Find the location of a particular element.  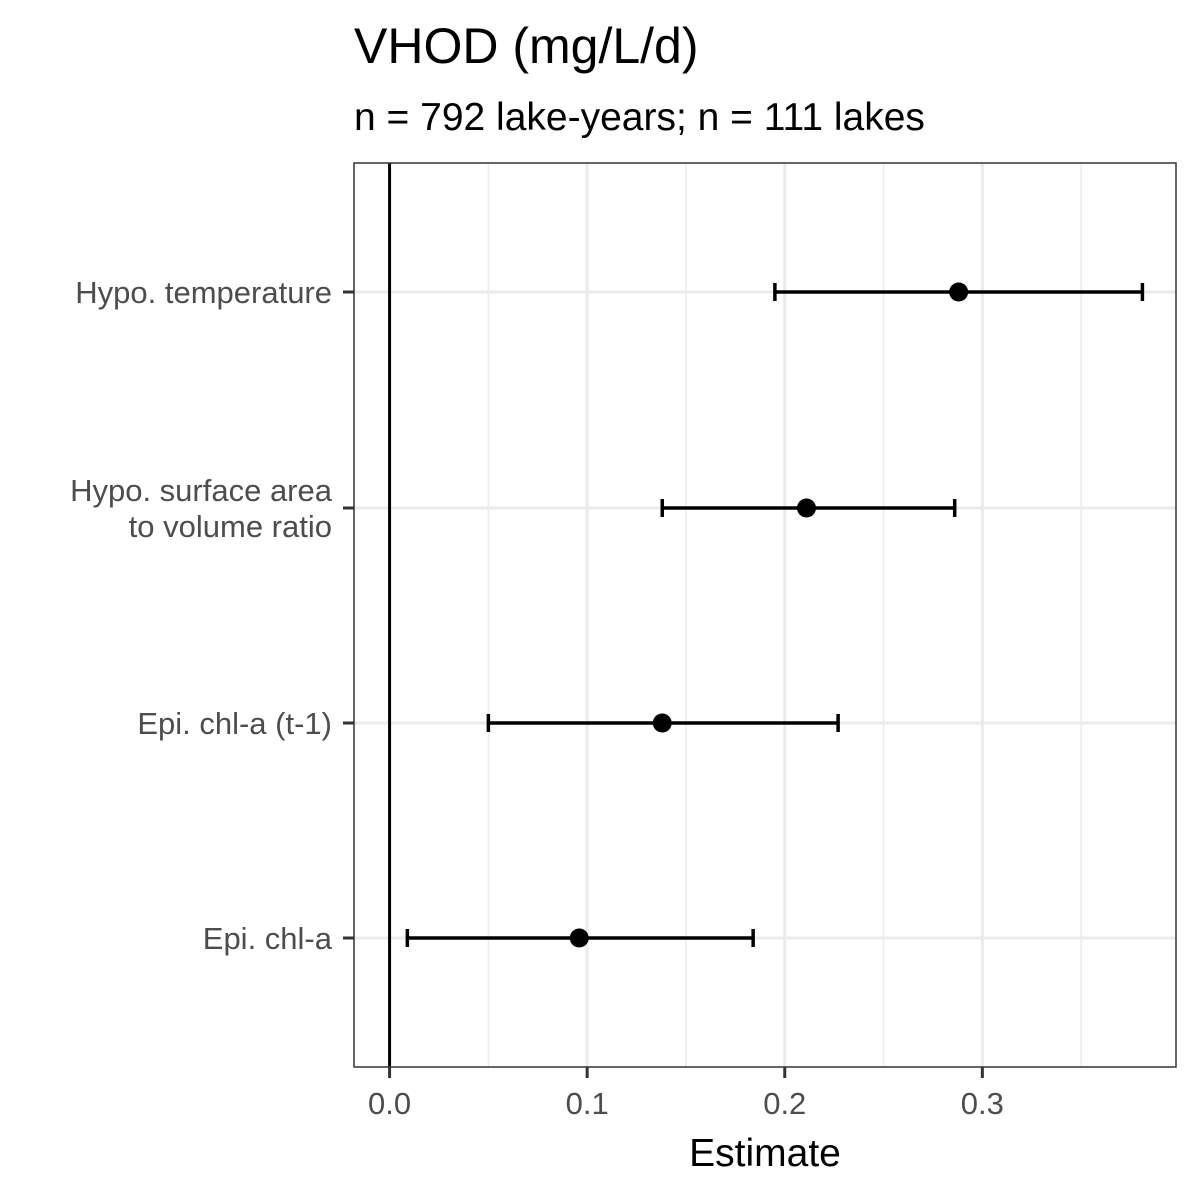

x-axis-title: Estimate is located at coordinates (765, 1153).